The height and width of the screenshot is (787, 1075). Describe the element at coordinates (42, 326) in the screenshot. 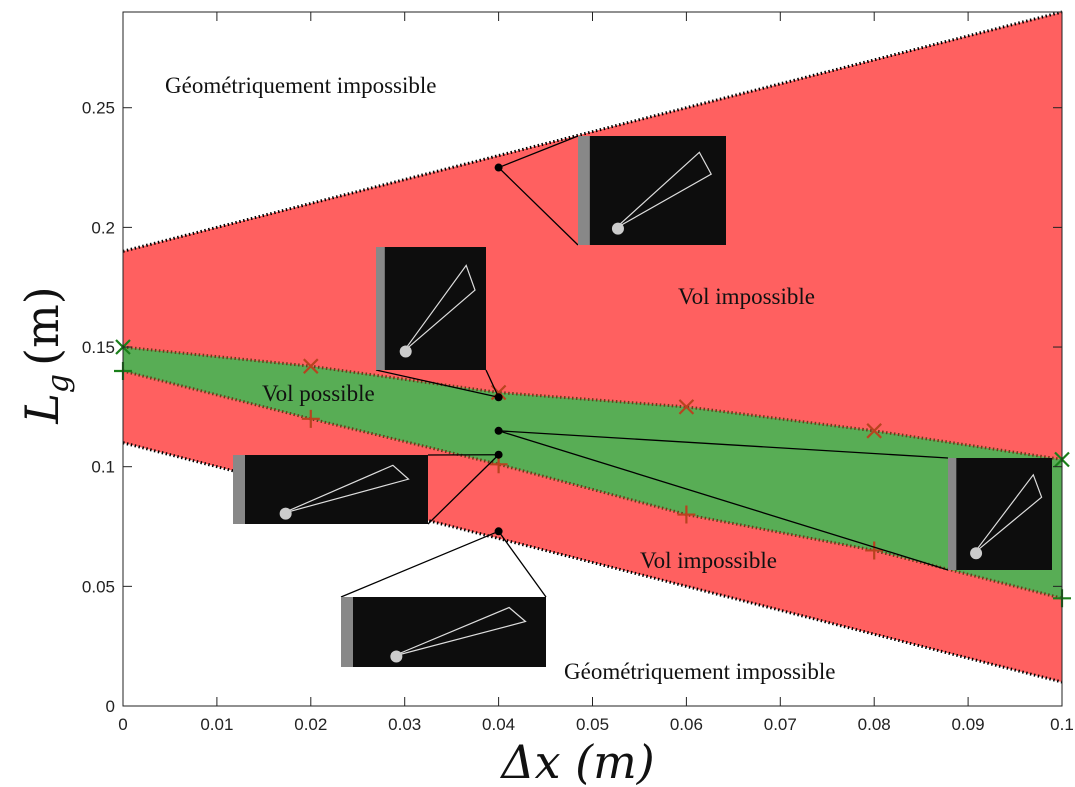

I see `y-label-unit: (m)` at that location.